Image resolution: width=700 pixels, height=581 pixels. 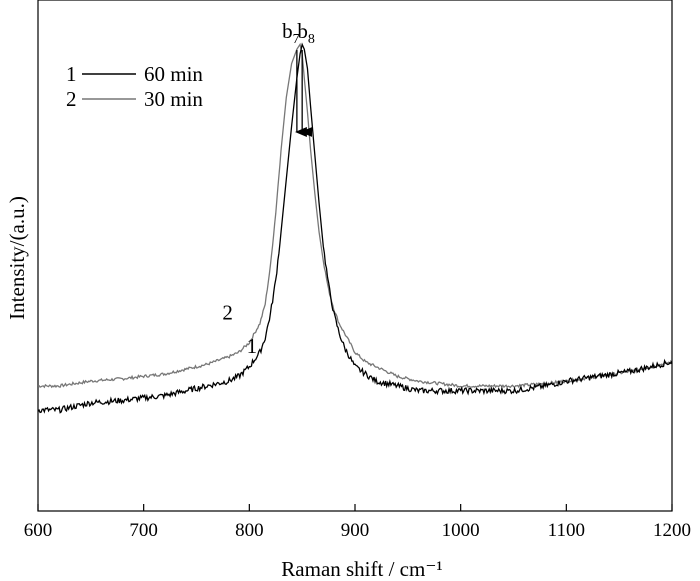 I want to click on x-tick-label: 1000, so click(x=461, y=530).